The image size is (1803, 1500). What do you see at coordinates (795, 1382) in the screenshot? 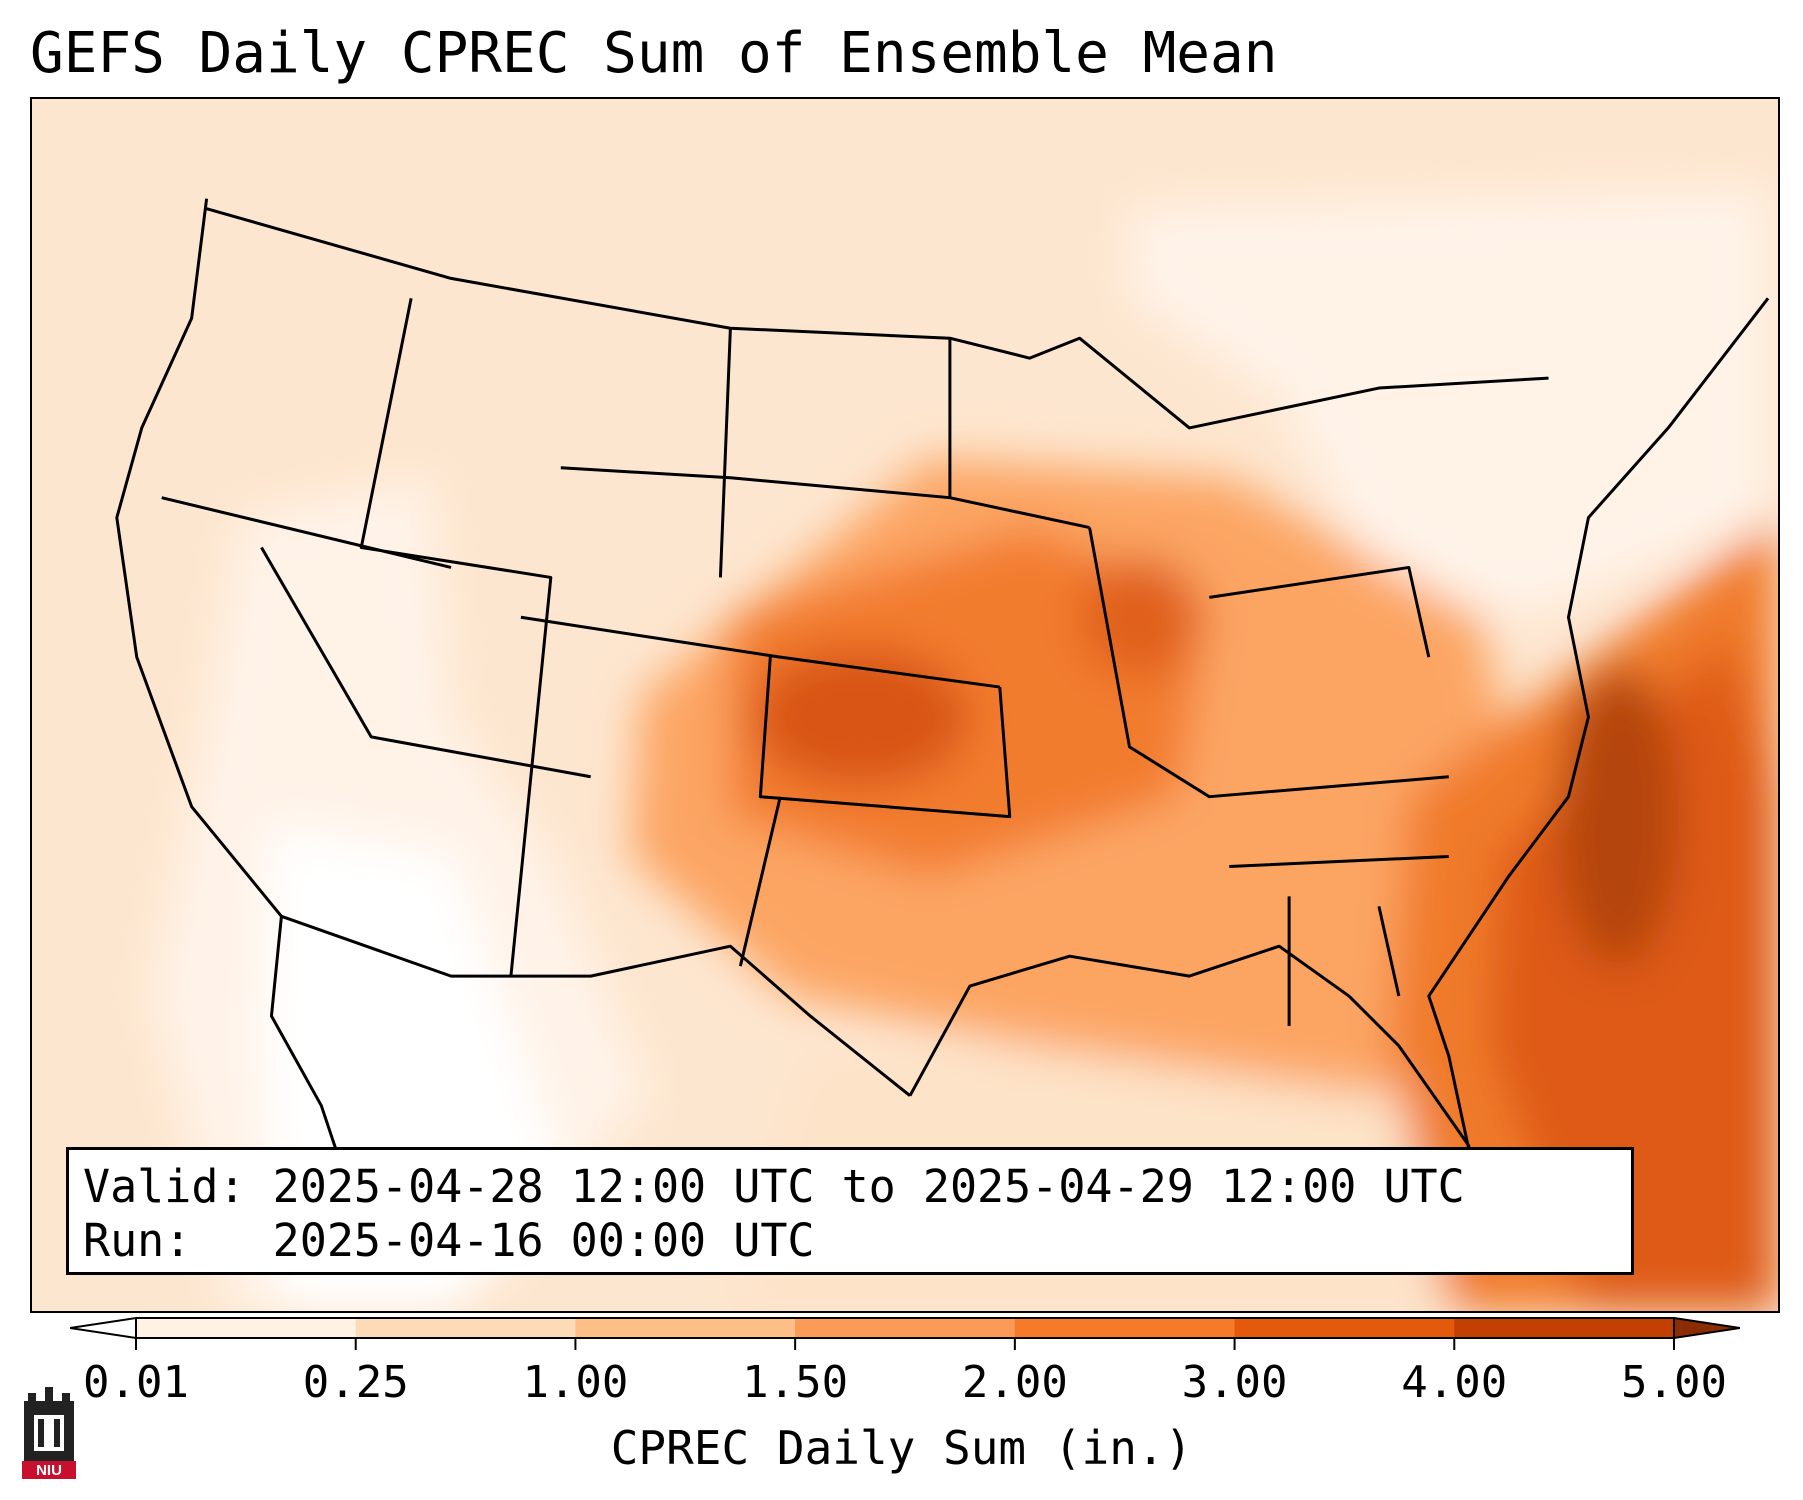
I see `colorbar-tick-label: 1.50` at bounding box center [795, 1382].